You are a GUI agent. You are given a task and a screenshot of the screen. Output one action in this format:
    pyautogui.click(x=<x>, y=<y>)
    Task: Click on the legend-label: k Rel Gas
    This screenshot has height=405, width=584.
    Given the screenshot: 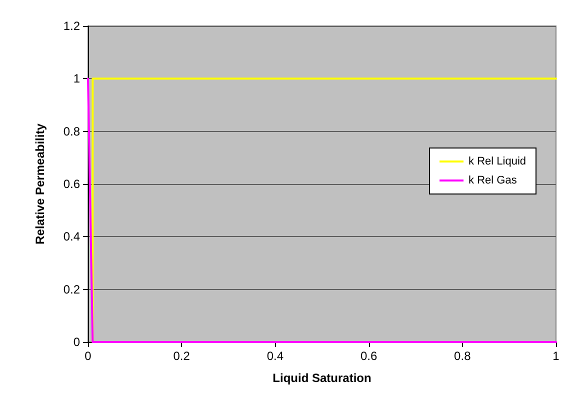 What is the action you would take?
    pyautogui.click(x=493, y=180)
    